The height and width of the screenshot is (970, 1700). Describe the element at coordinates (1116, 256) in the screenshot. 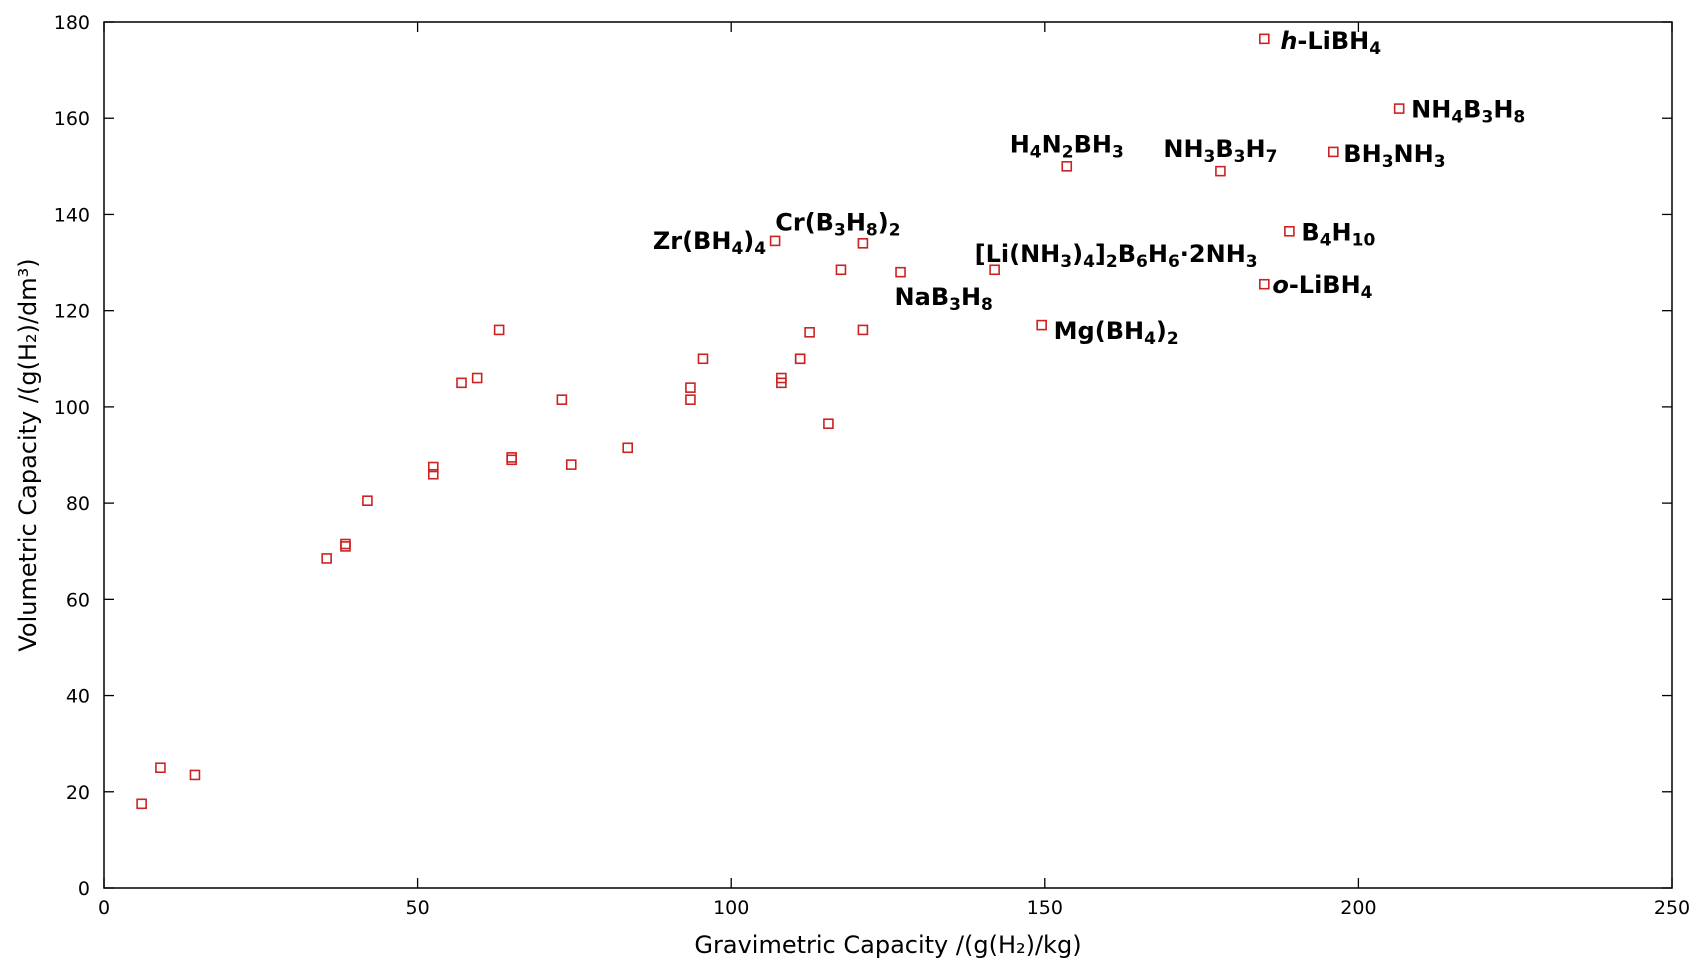

I see `point-annotation: [Li(NH3)4]2B6H6·2NH3` at that location.